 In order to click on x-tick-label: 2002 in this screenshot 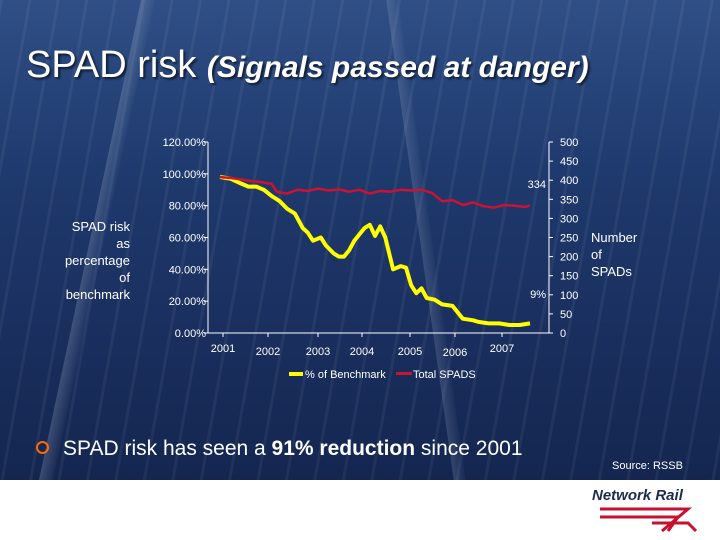, I will do `click(268, 352)`.